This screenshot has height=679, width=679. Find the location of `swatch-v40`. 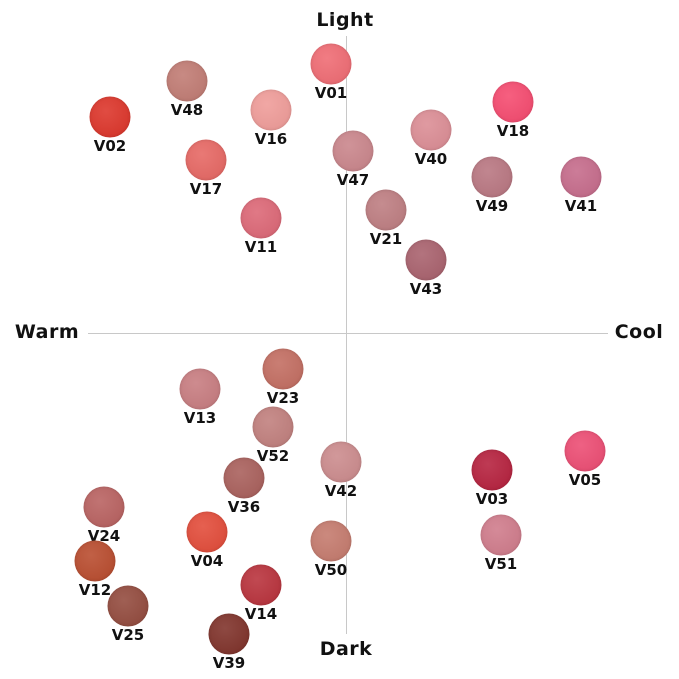

swatch-v40 is located at coordinates (431, 130).